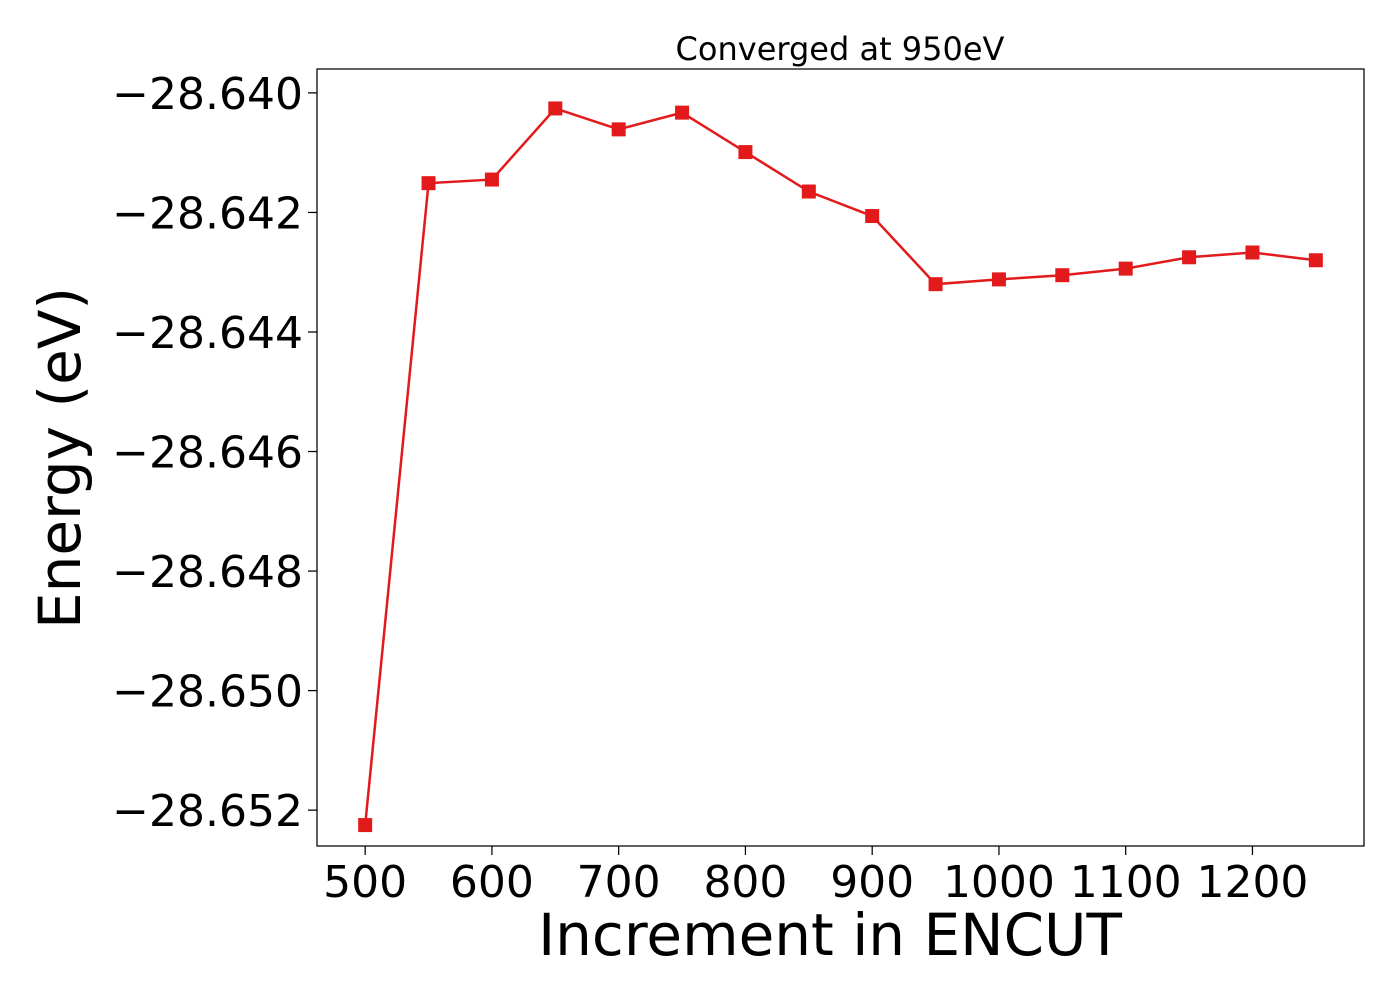  Describe the element at coordinates (207, 213) in the screenshot. I see `y-tick-label: −28.642` at that location.